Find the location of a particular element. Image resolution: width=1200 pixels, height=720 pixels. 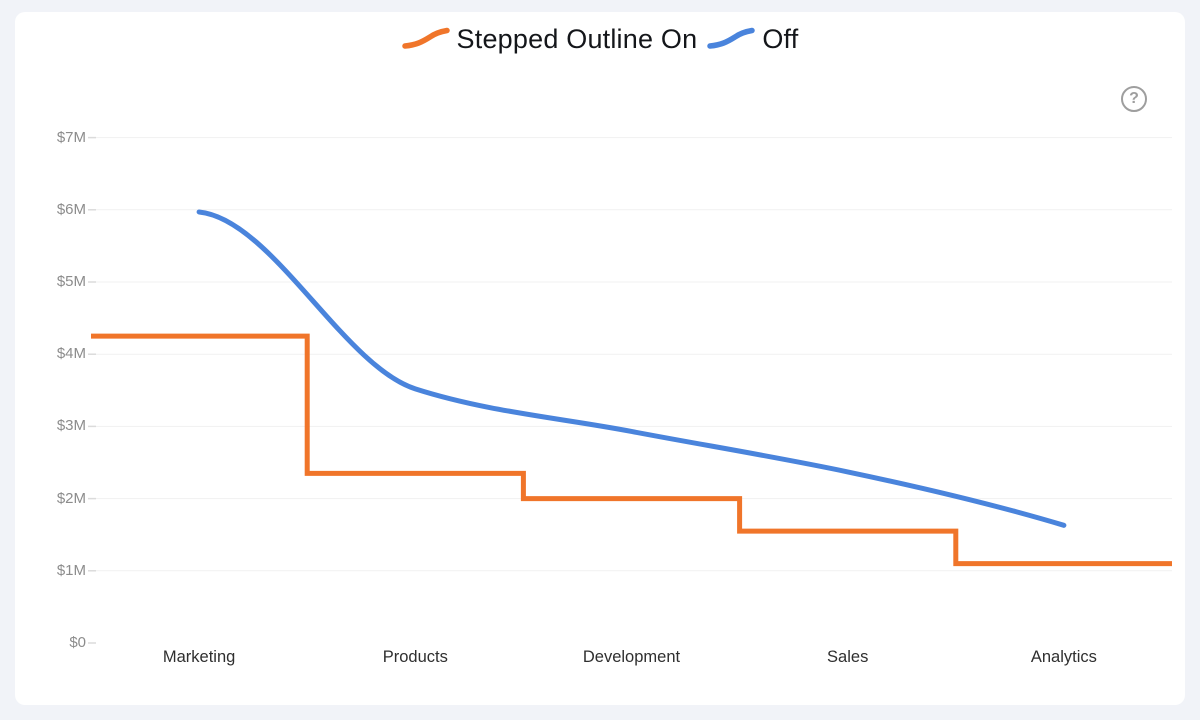

chart-legend: Stepped Outline On Off is located at coordinates (600, 39).